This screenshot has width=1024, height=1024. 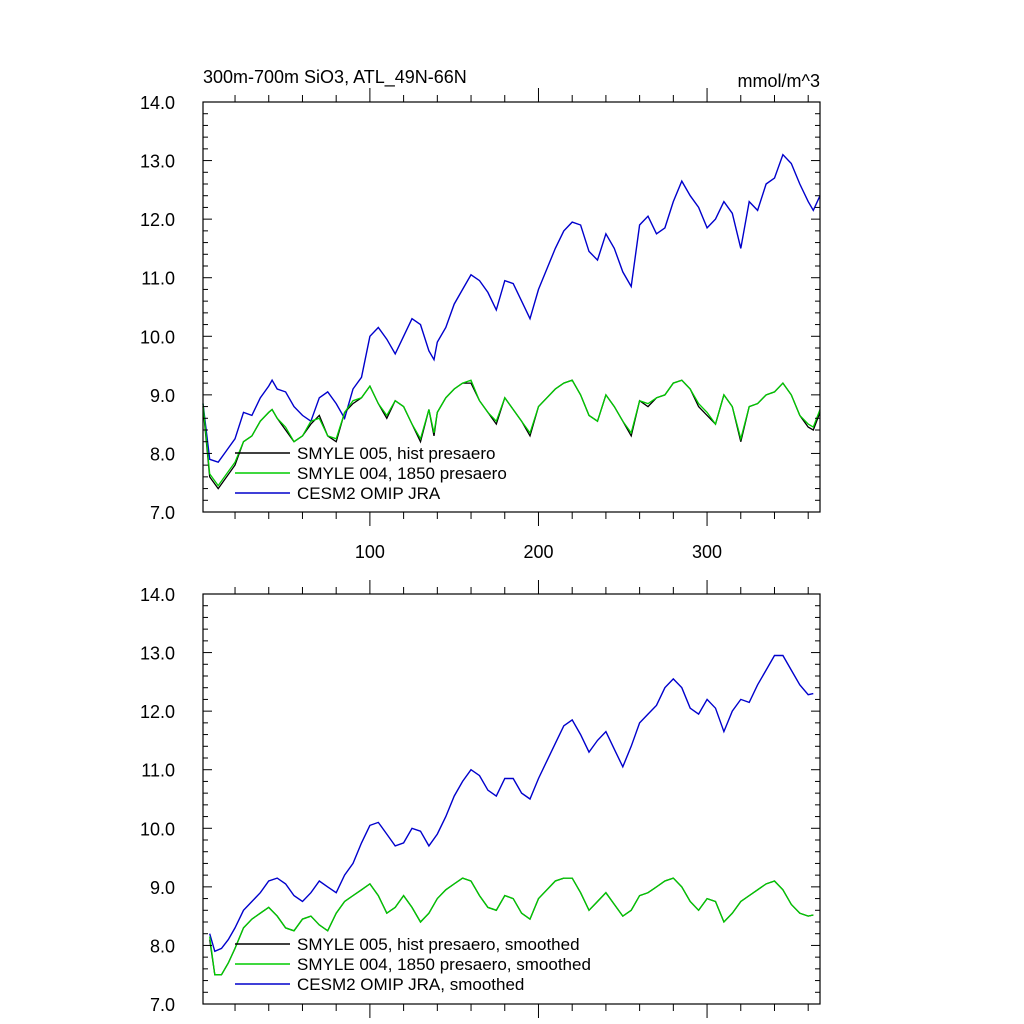 I want to click on series-line-smyle005, so click(x=511, y=434).